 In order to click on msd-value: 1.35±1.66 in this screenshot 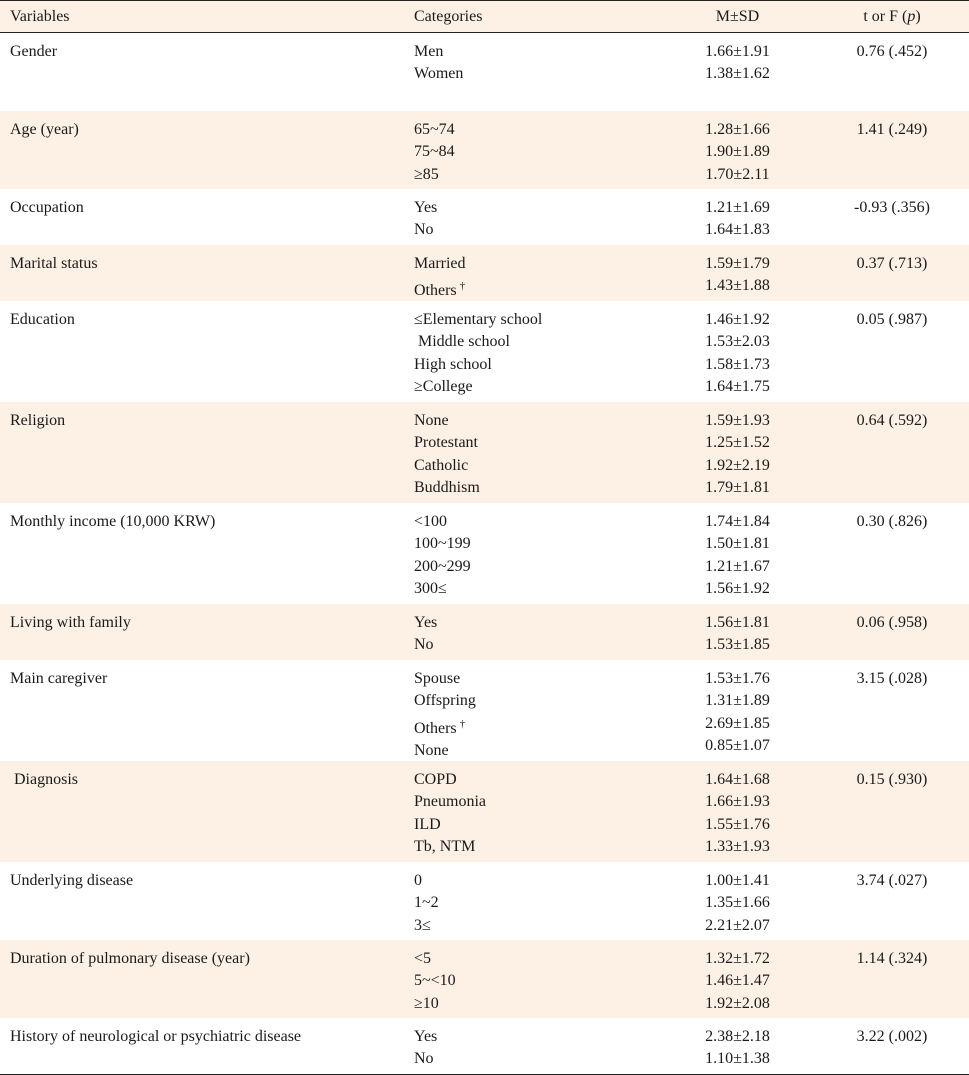, I will do `click(737, 903)`.